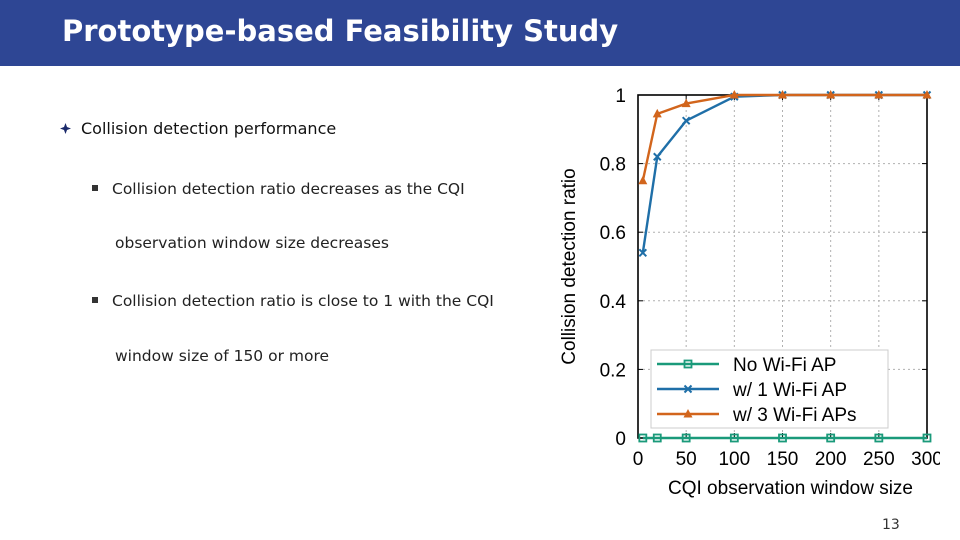 The height and width of the screenshot is (540, 960). I want to click on page-number: 13, so click(891, 525).